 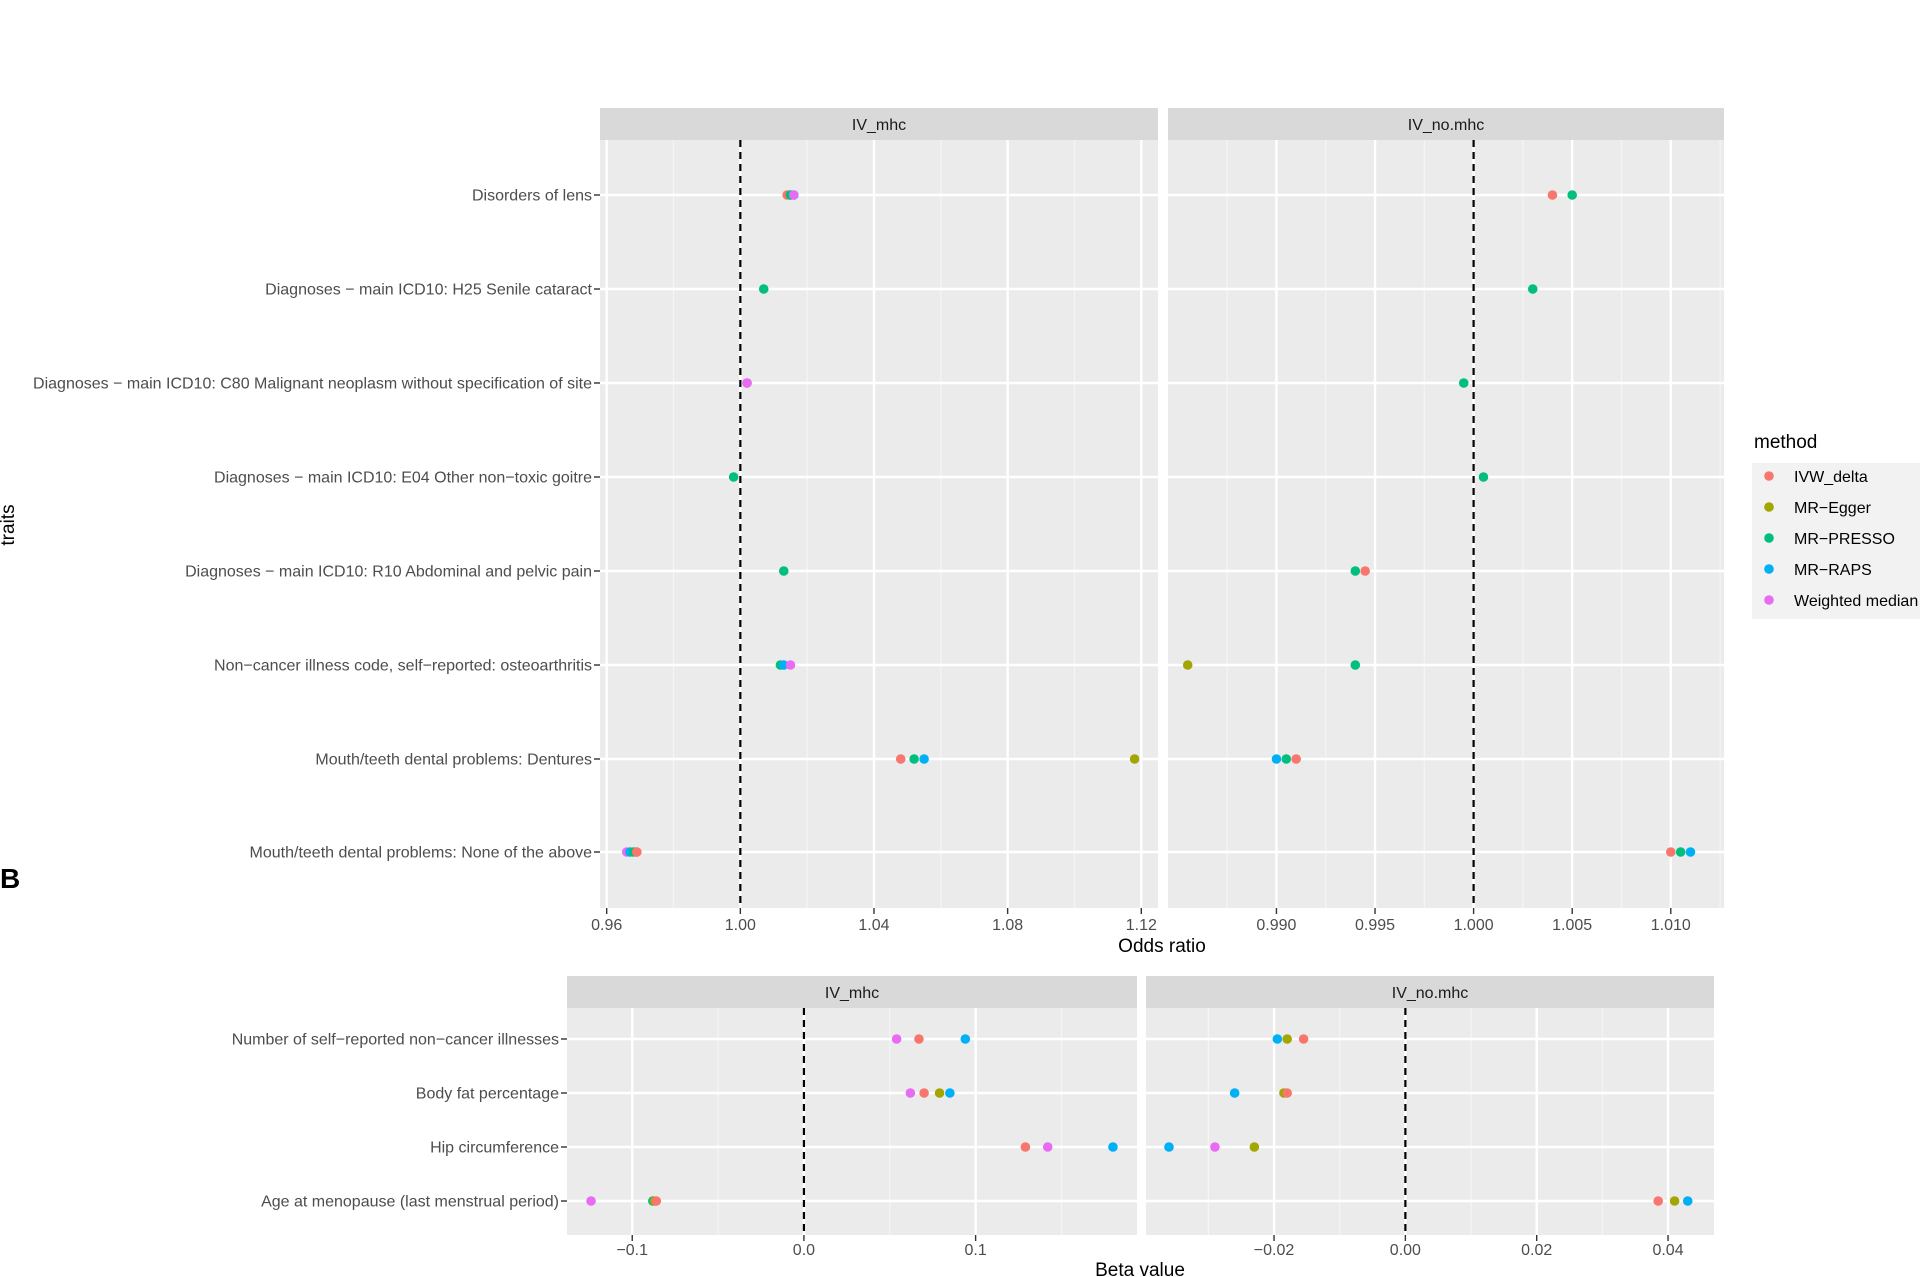 What do you see at coordinates (1007, 925) in the screenshot?
I see `x-tick-label: 1.08` at bounding box center [1007, 925].